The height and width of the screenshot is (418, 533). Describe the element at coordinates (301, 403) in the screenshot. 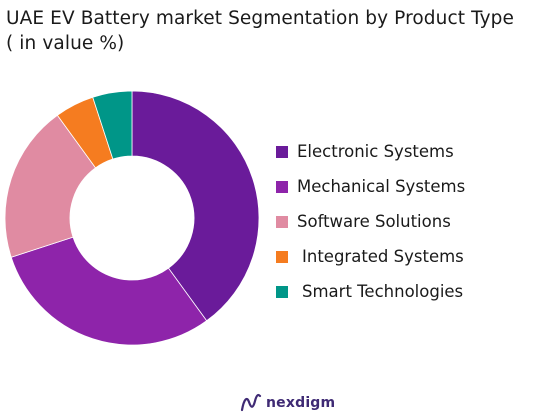

I see `brand-name: nexdigm` at that location.